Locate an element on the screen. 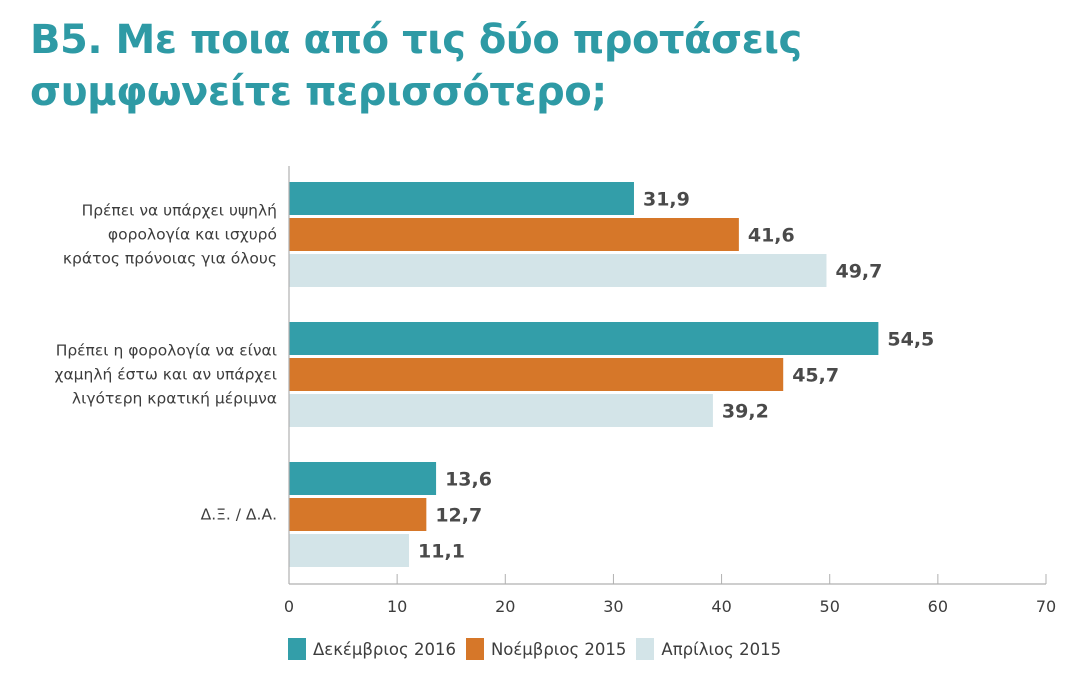 This screenshot has width=1070, height=700. legend-item-nov-2015: Νοέμβριος 2015 is located at coordinates (546, 649).